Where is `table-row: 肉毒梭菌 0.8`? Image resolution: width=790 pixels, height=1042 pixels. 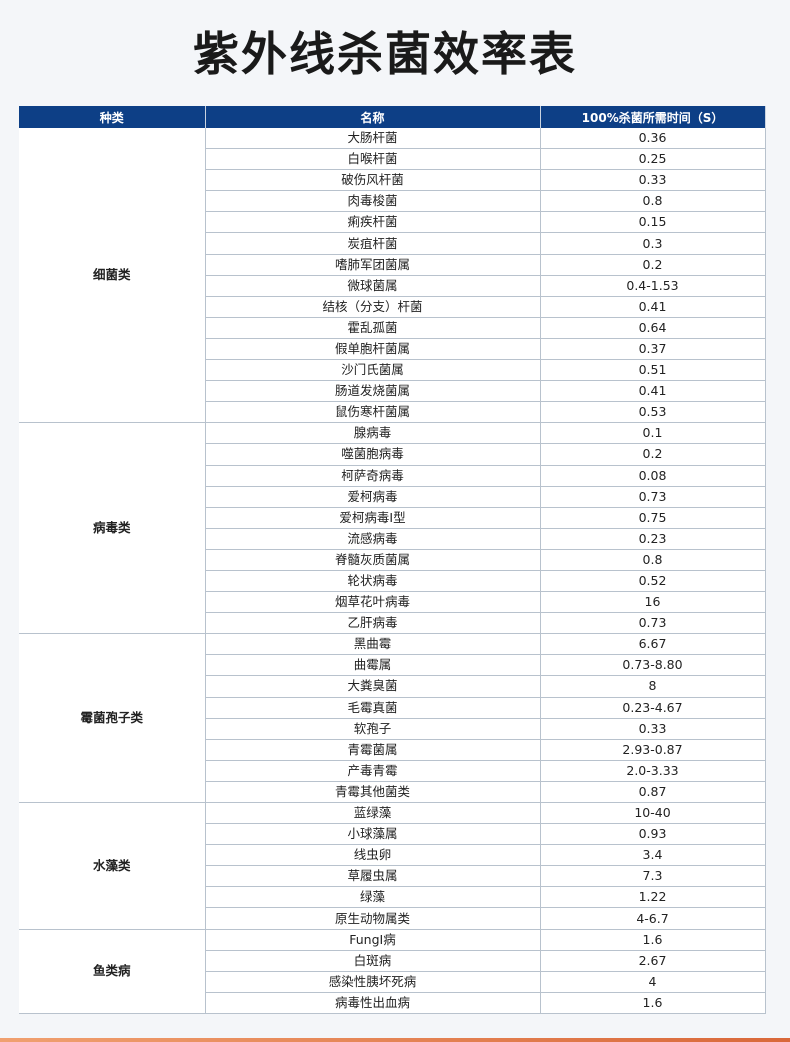
table-row: 肉毒梭菌 0.8 is located at coordinates (392, 201).